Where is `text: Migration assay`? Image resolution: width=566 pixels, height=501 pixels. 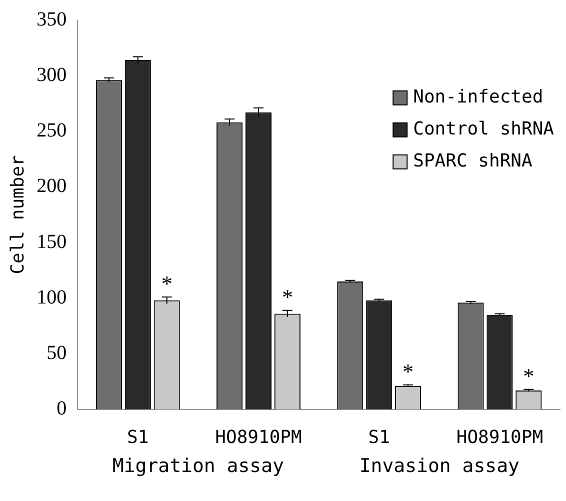 text: Migration assay is located at coordinates (198, 465).